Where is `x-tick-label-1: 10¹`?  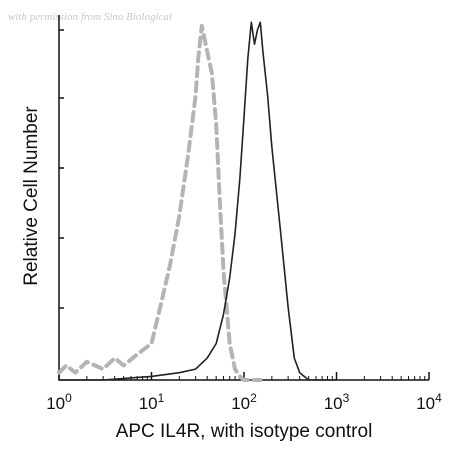 x-tick-label-1: 10¹ is located at coordinates (152, 402).